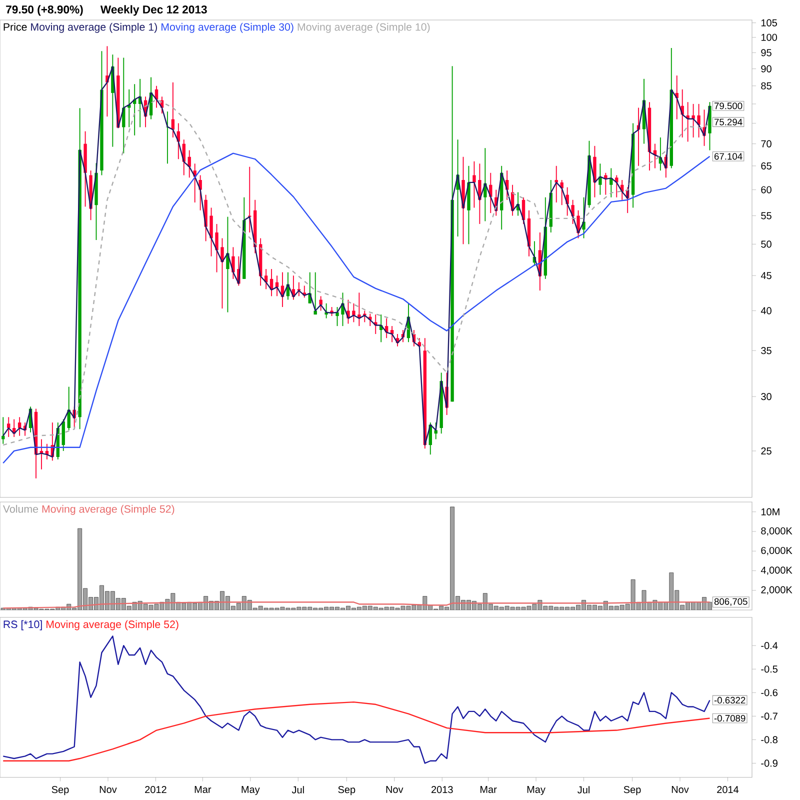 The height and width of the screenshot is (800, 800). Describe the element at coordinates (770, 512) in the screenshot. I see `y-tick-label: 10M` at that location.